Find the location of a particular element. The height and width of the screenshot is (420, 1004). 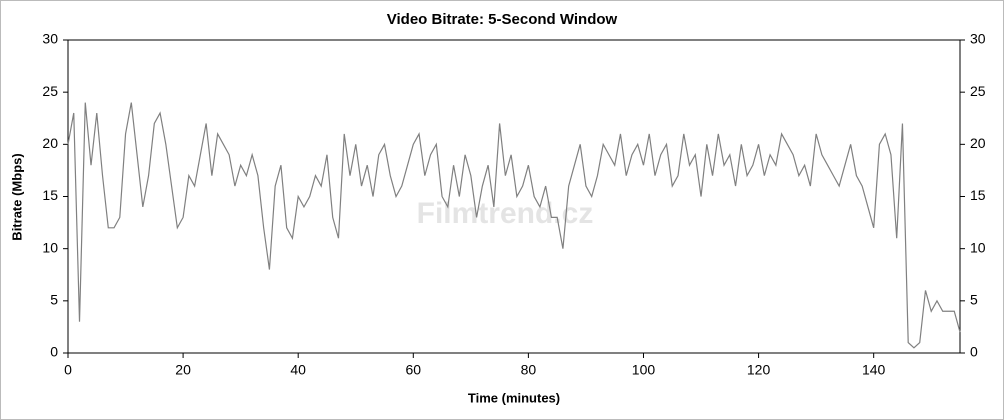

y-tick-label: 0 is located at coordinates (54, 352).